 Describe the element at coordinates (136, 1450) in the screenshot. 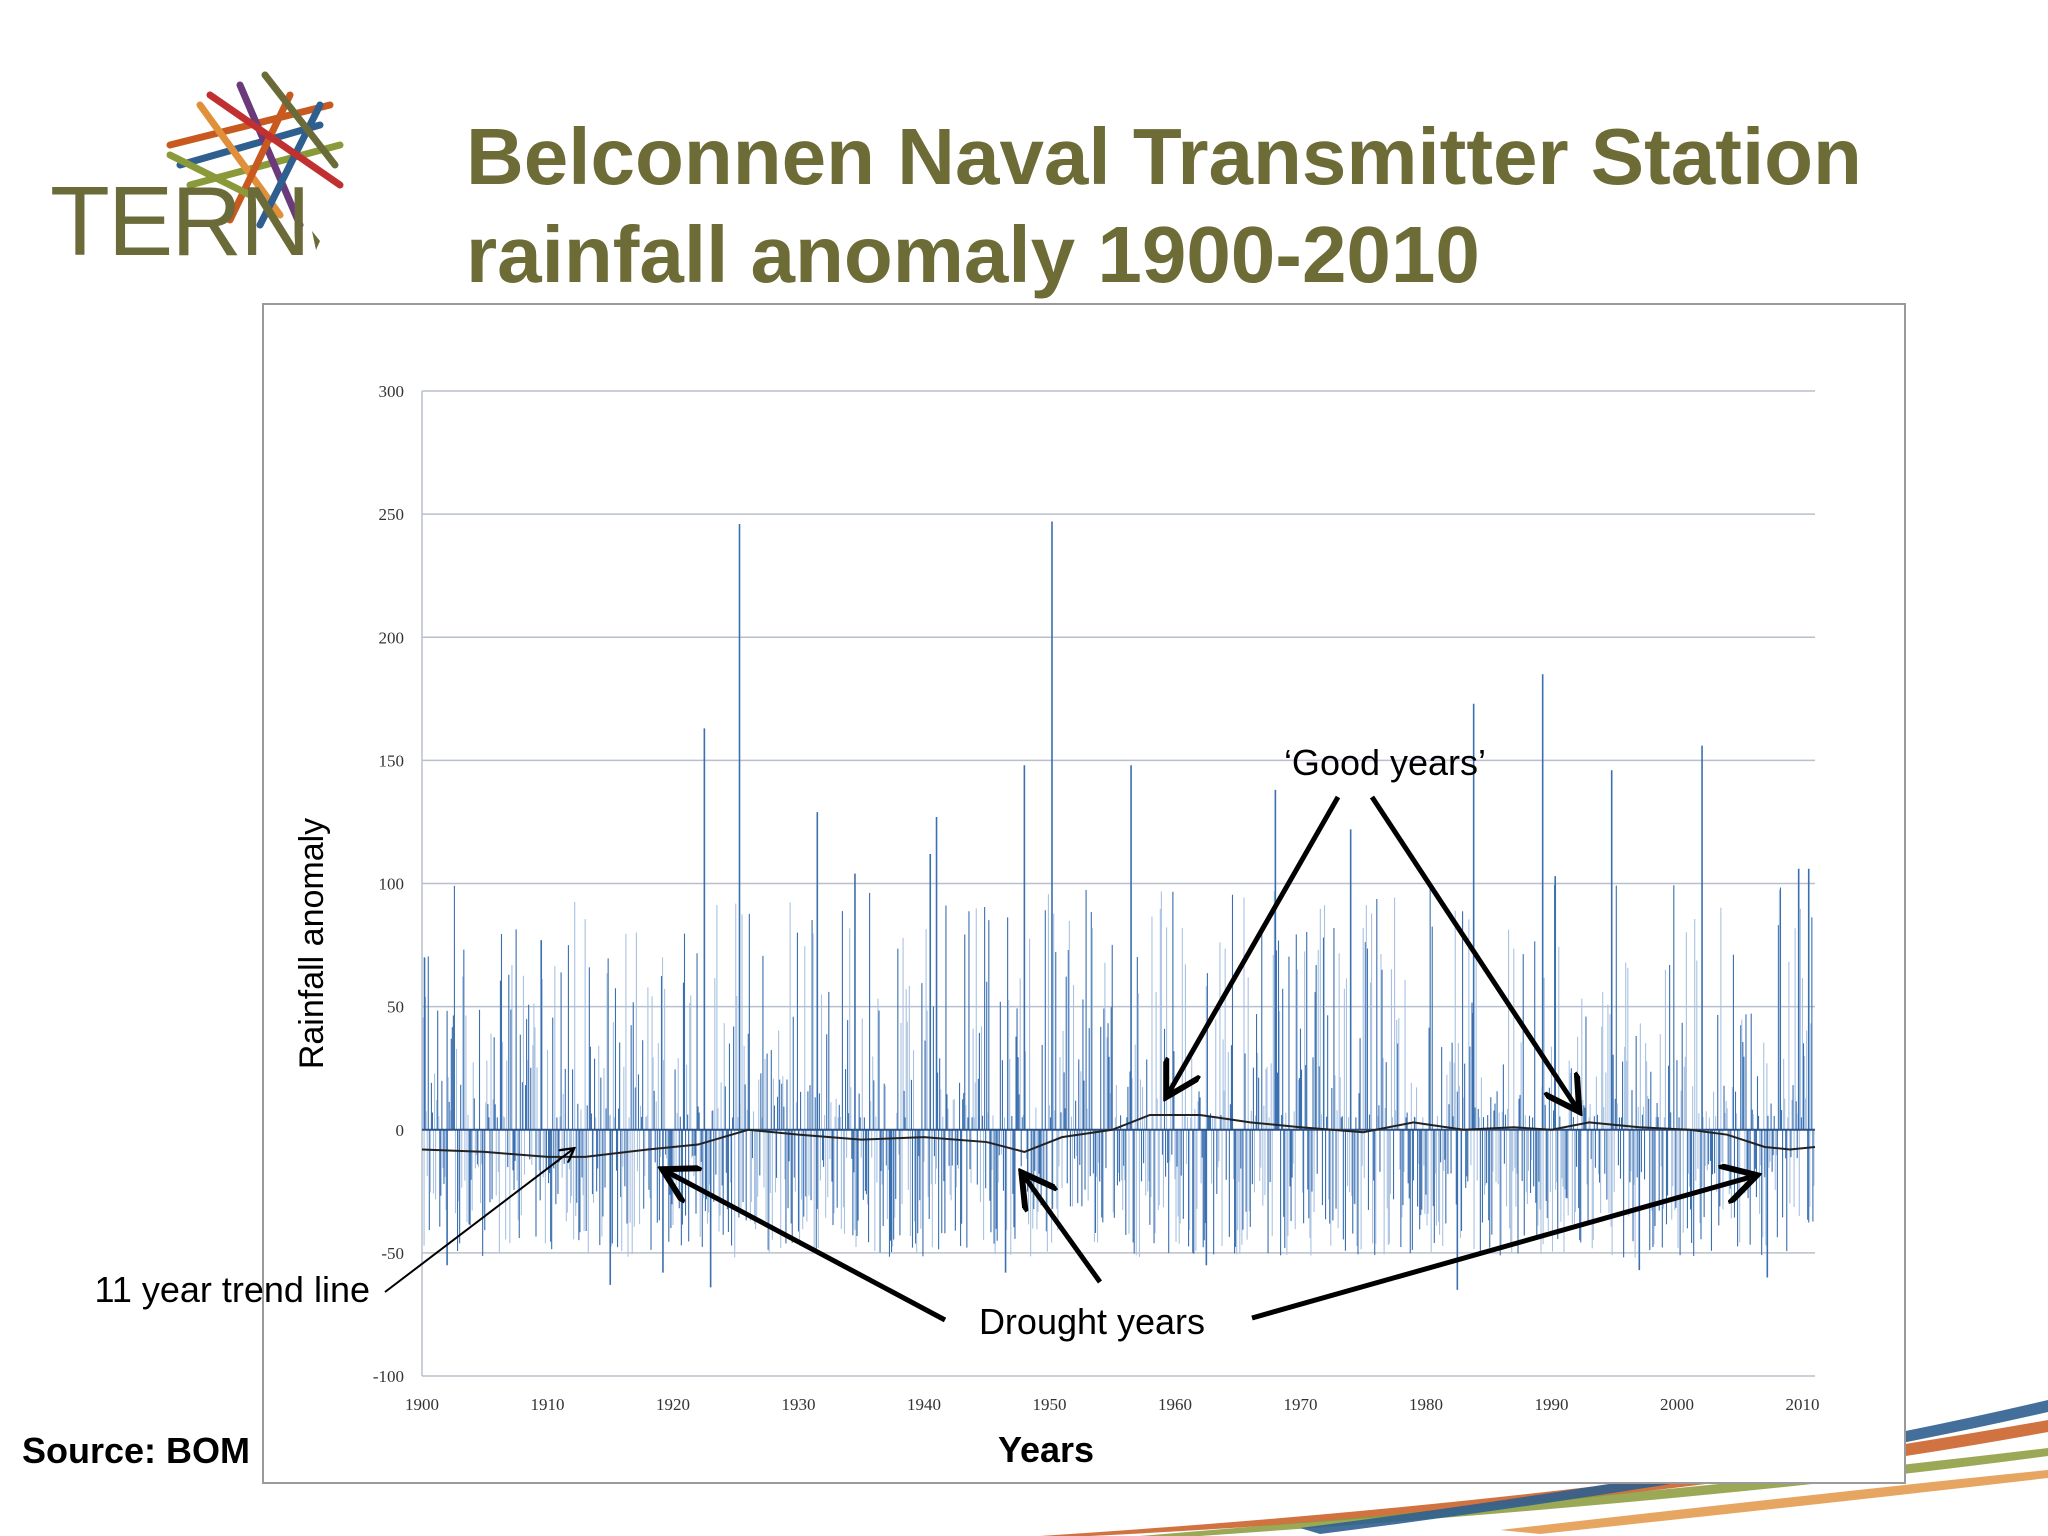

I see `source-credit: Source: BOM` at that location.